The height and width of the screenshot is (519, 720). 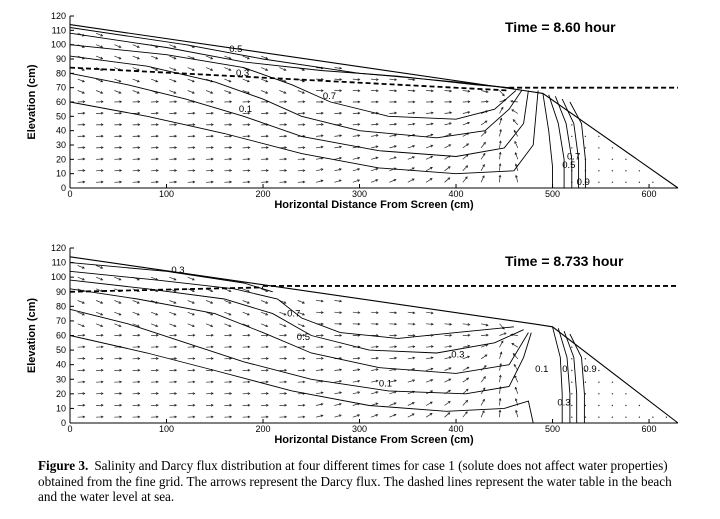 What do you see at coordinates (289, 79) in the screenshot?
I see `water-table-line` at bounding box center [289, 79].